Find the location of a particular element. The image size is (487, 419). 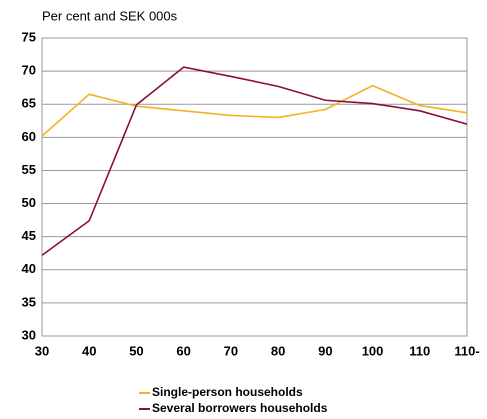

y-tick-label: 60 is located at coordinates (29, 136).